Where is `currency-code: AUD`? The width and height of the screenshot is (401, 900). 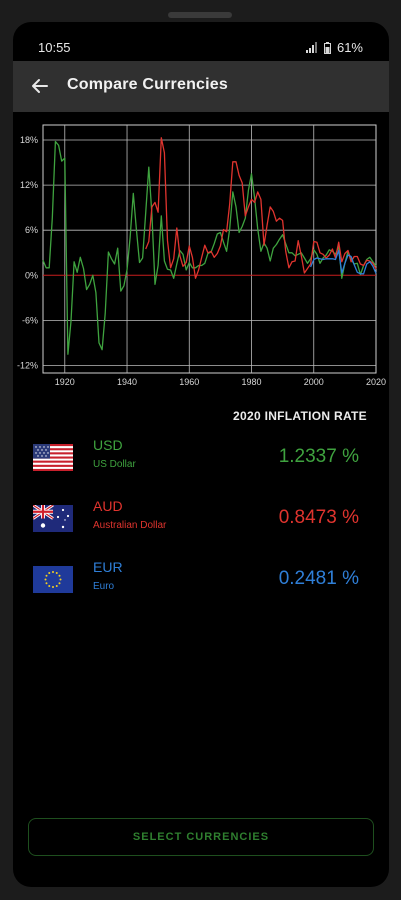
currency-code: AUD is located at coordinates (108, 506).